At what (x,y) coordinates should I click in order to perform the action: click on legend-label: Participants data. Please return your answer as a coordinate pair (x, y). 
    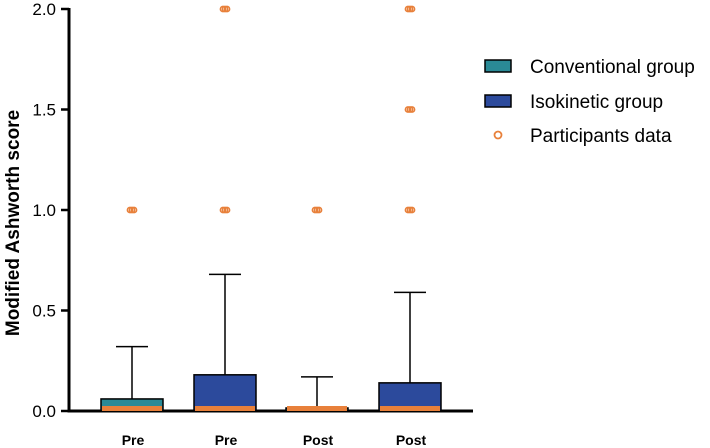
    Looking at the image, I should click on (601, 136).